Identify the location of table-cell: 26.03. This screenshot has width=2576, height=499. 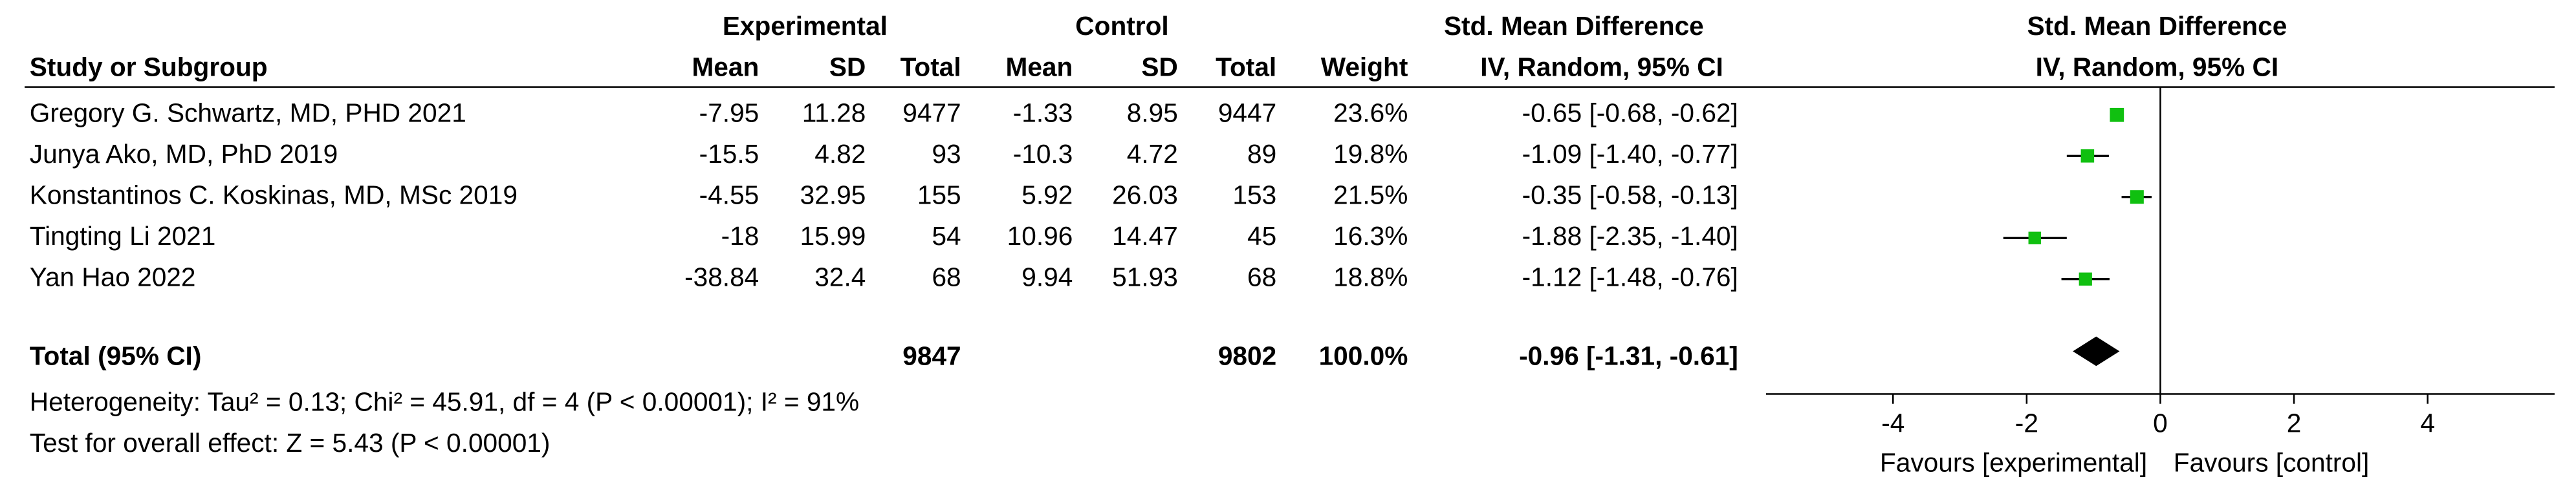
(1145, 194).